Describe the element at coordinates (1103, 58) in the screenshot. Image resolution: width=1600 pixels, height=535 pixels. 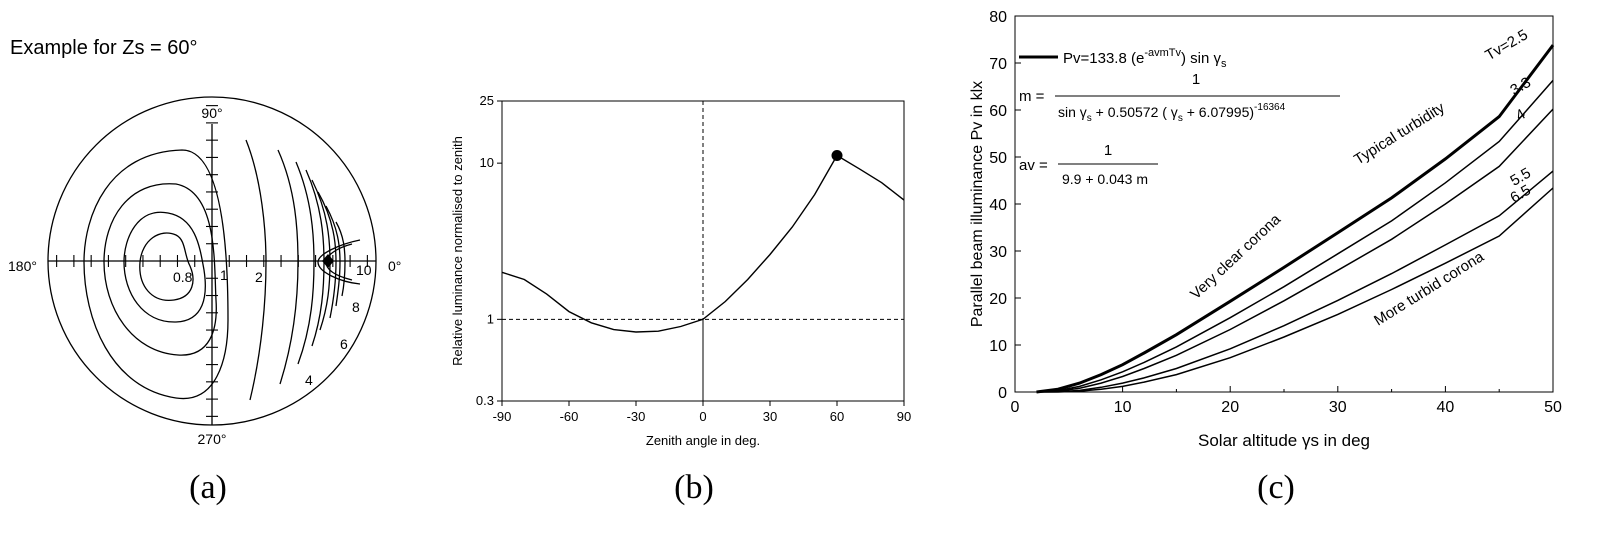
I see `formula-pv-lhs: Pv=133.8 (e` at that location.